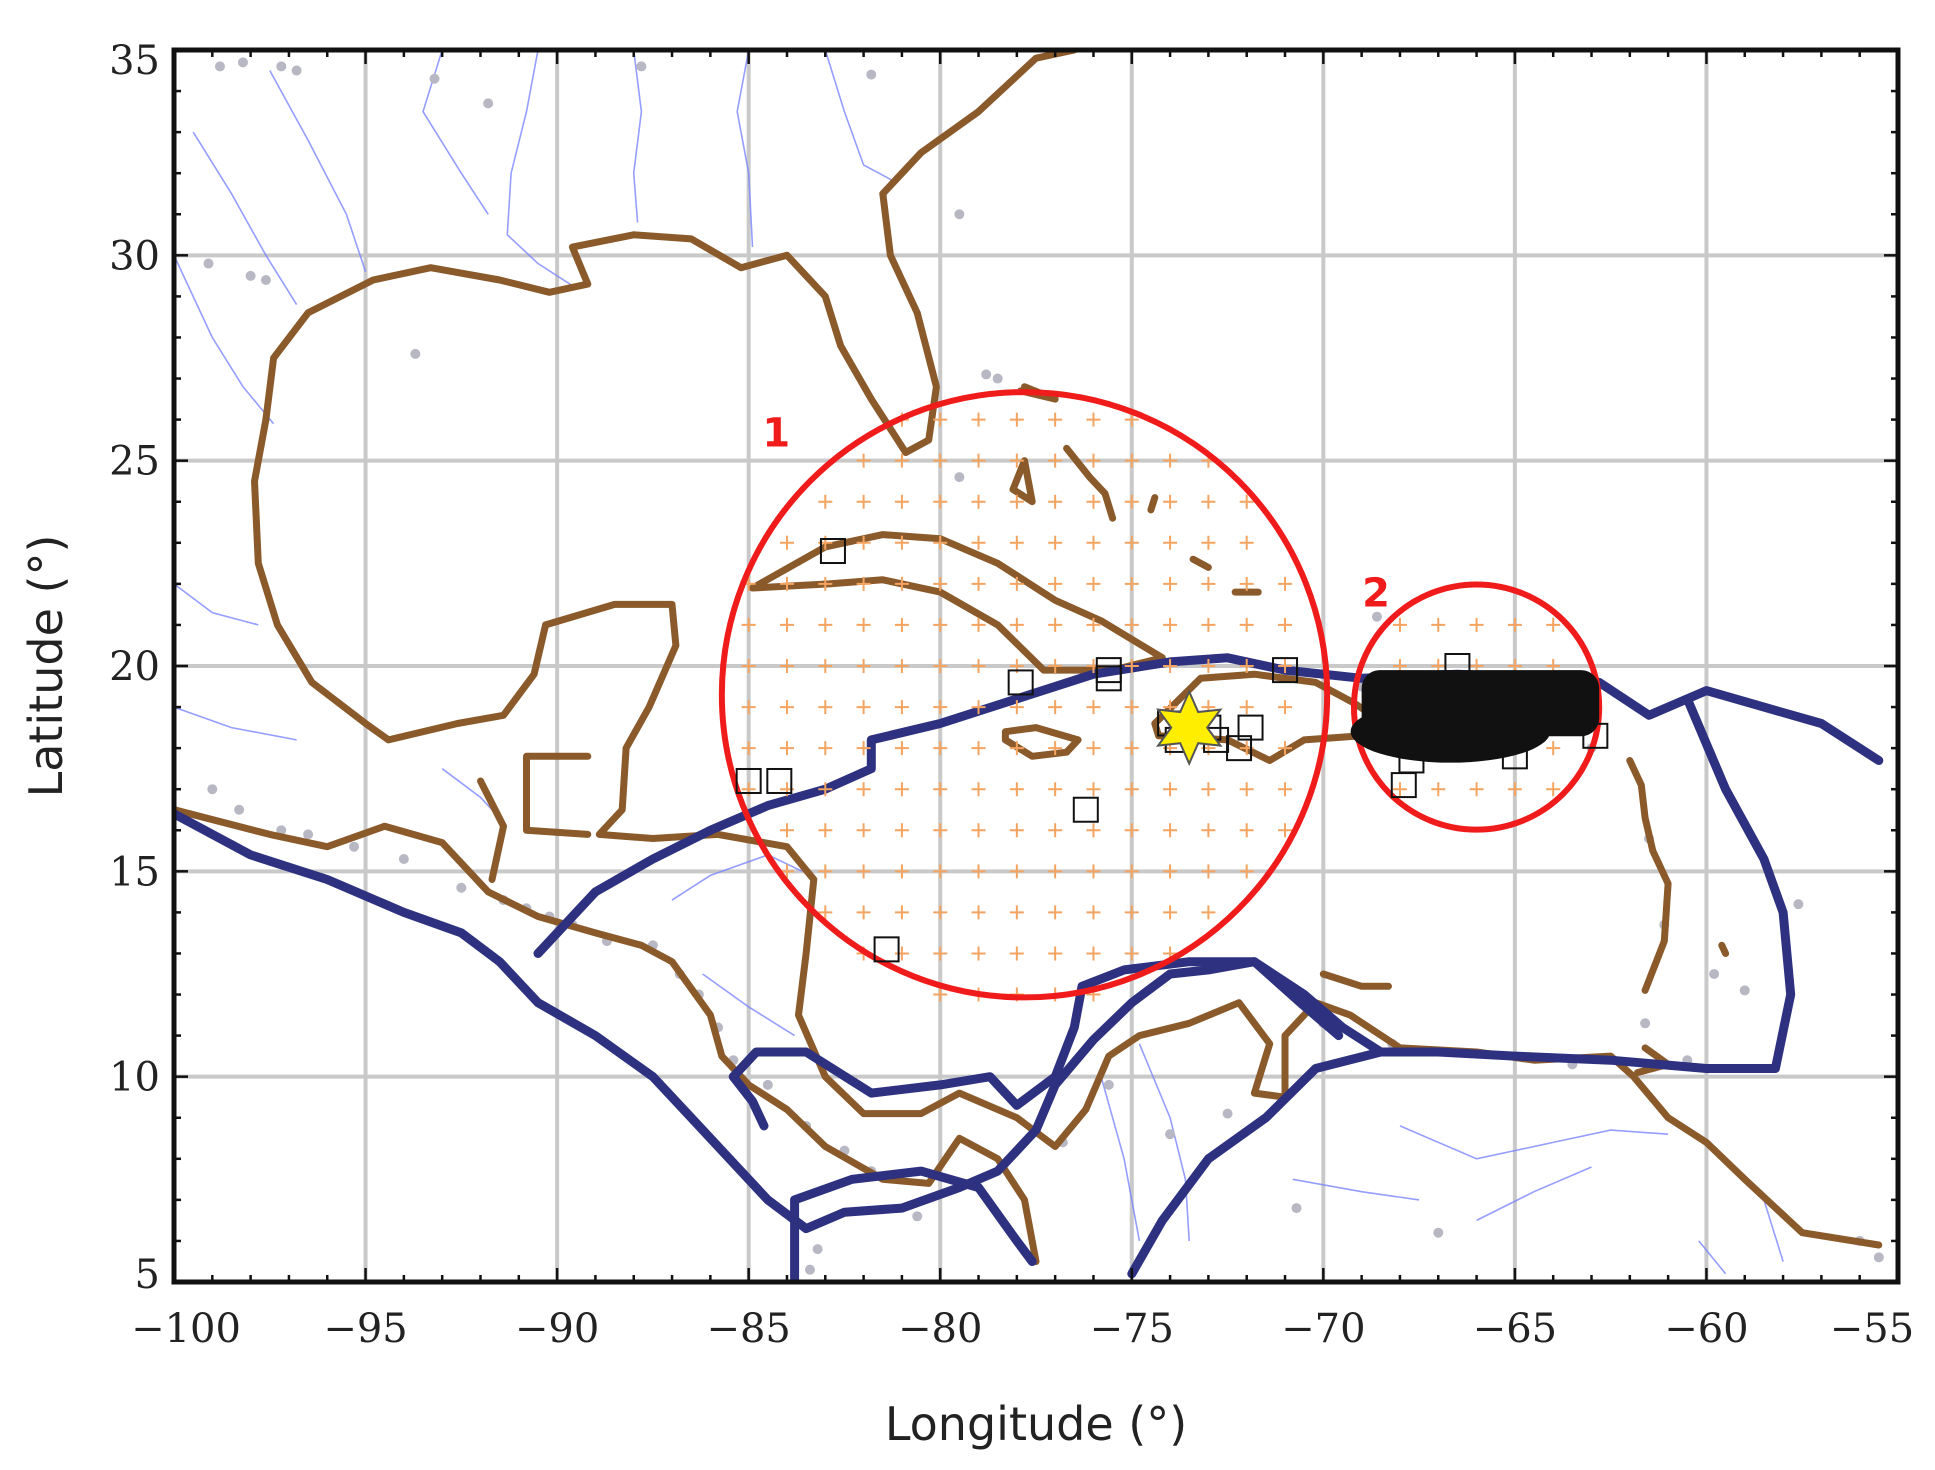 The image size is (1935, 1470). I want to click on epicenter-star-layer, so click(1189, 728).